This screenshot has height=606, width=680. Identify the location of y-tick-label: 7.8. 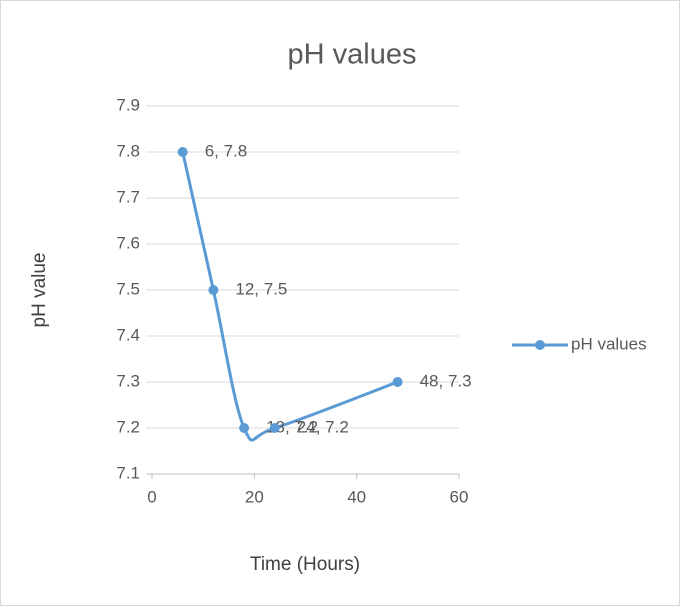
(128, 150).